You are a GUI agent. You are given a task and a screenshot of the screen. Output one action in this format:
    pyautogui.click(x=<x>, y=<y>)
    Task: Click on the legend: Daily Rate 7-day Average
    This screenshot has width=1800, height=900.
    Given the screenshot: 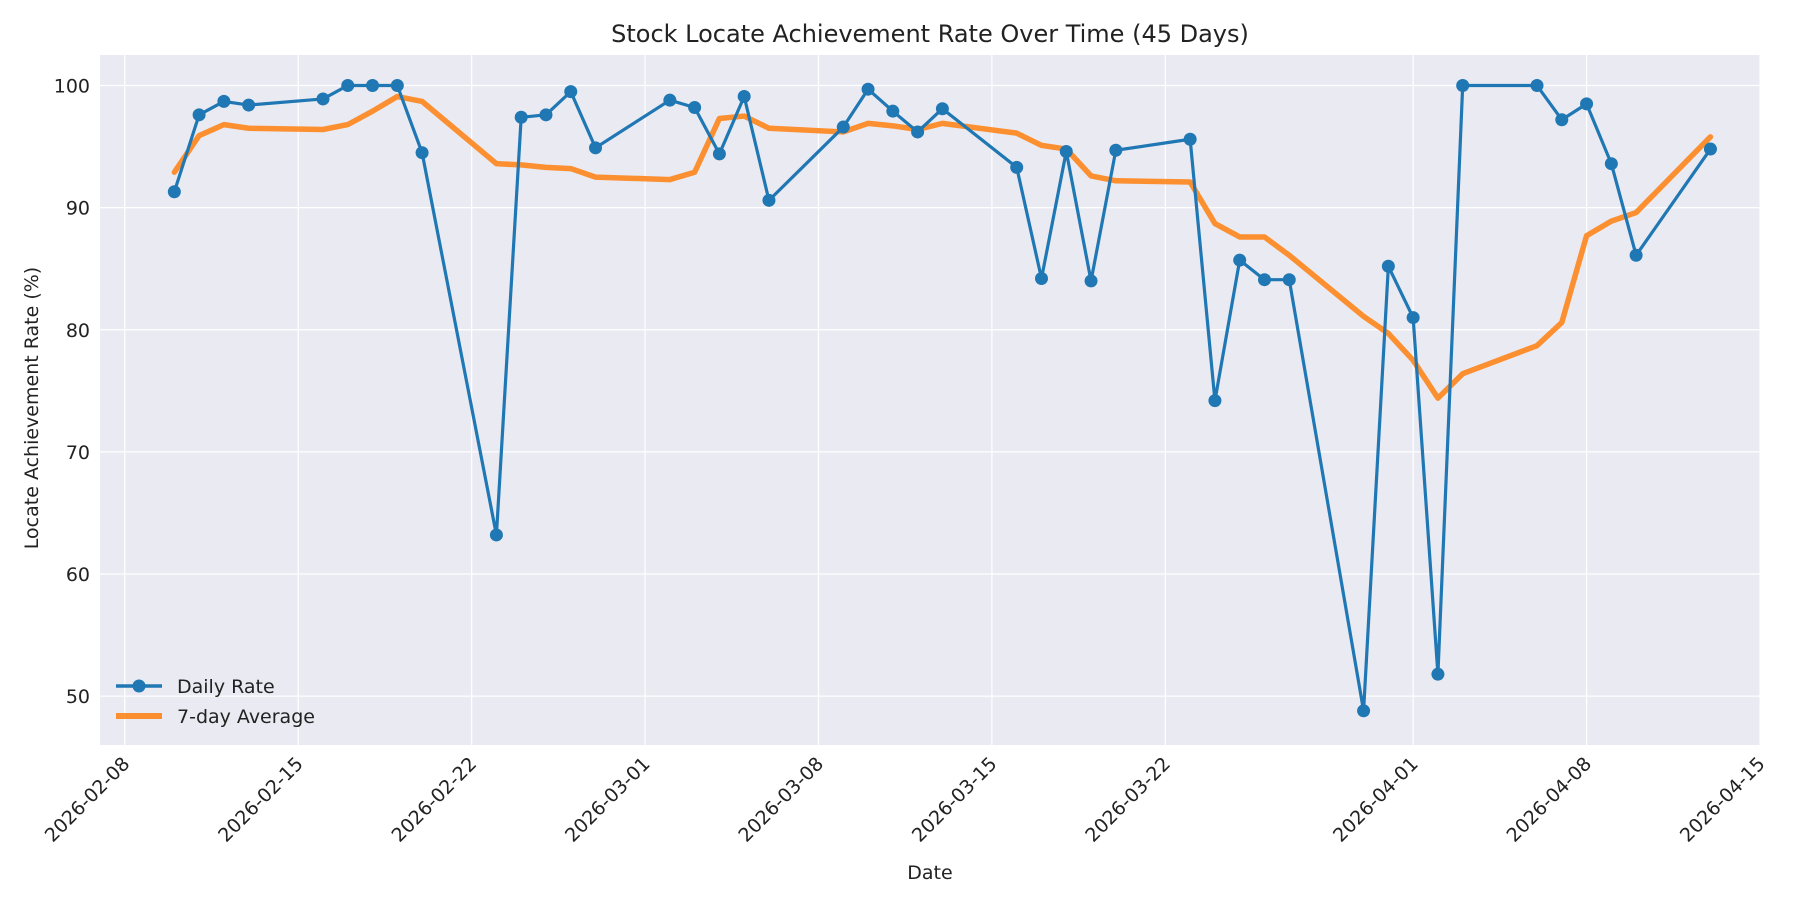 What is the action you would take?
    pyautogui.click(x=215, y=702)
    